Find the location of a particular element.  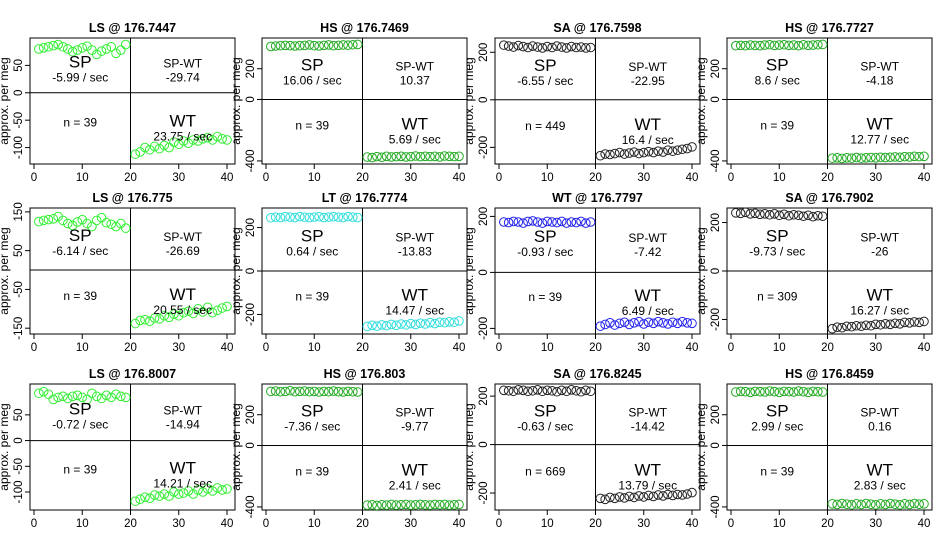

panel-title: WT @ 176.7797 is located at coordinates (597, 198).